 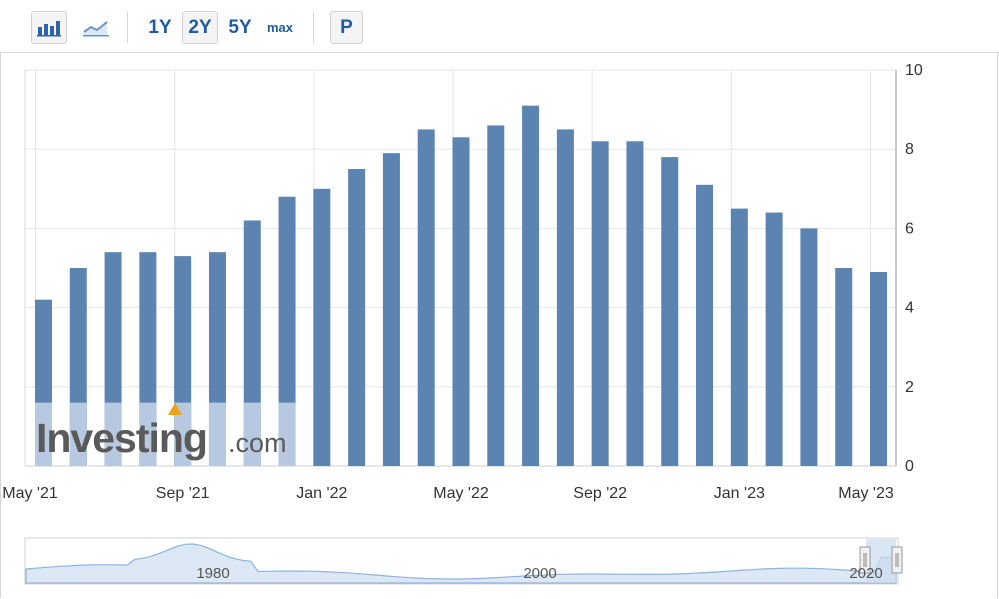 I want to click on range-2y-button: 2Y, so click(x=200, y=27).